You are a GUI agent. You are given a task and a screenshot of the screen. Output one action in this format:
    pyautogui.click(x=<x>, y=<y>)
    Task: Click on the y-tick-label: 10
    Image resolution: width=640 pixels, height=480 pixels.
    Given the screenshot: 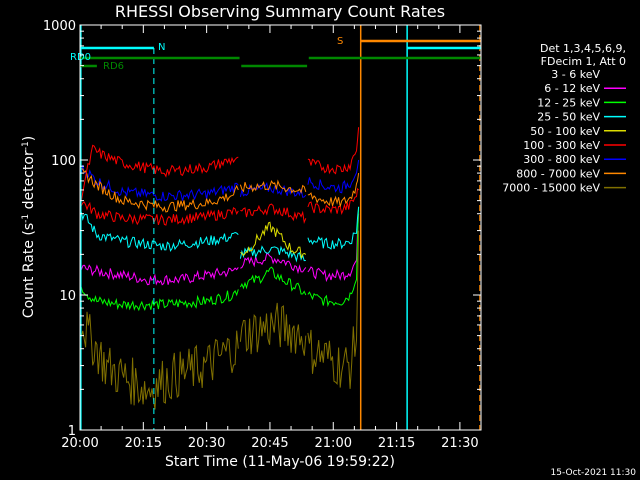 What is the action you would take?
    pyautogui.click(x=67, y=296)
    